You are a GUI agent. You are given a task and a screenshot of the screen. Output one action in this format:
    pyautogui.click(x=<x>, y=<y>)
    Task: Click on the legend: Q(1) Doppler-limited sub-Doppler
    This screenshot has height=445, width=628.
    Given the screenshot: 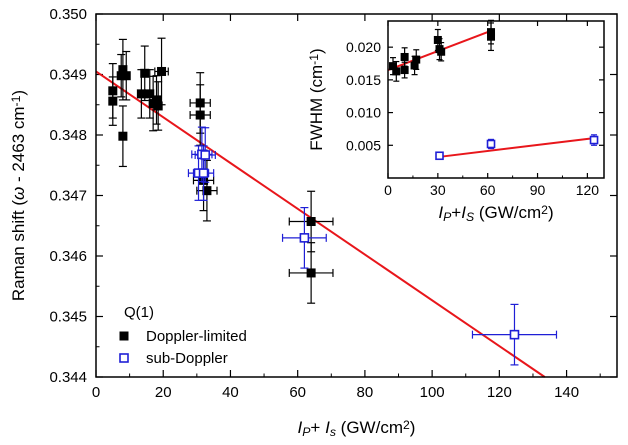 What is the action you would take?
    pyautogui.click(x=183, y=335)
    